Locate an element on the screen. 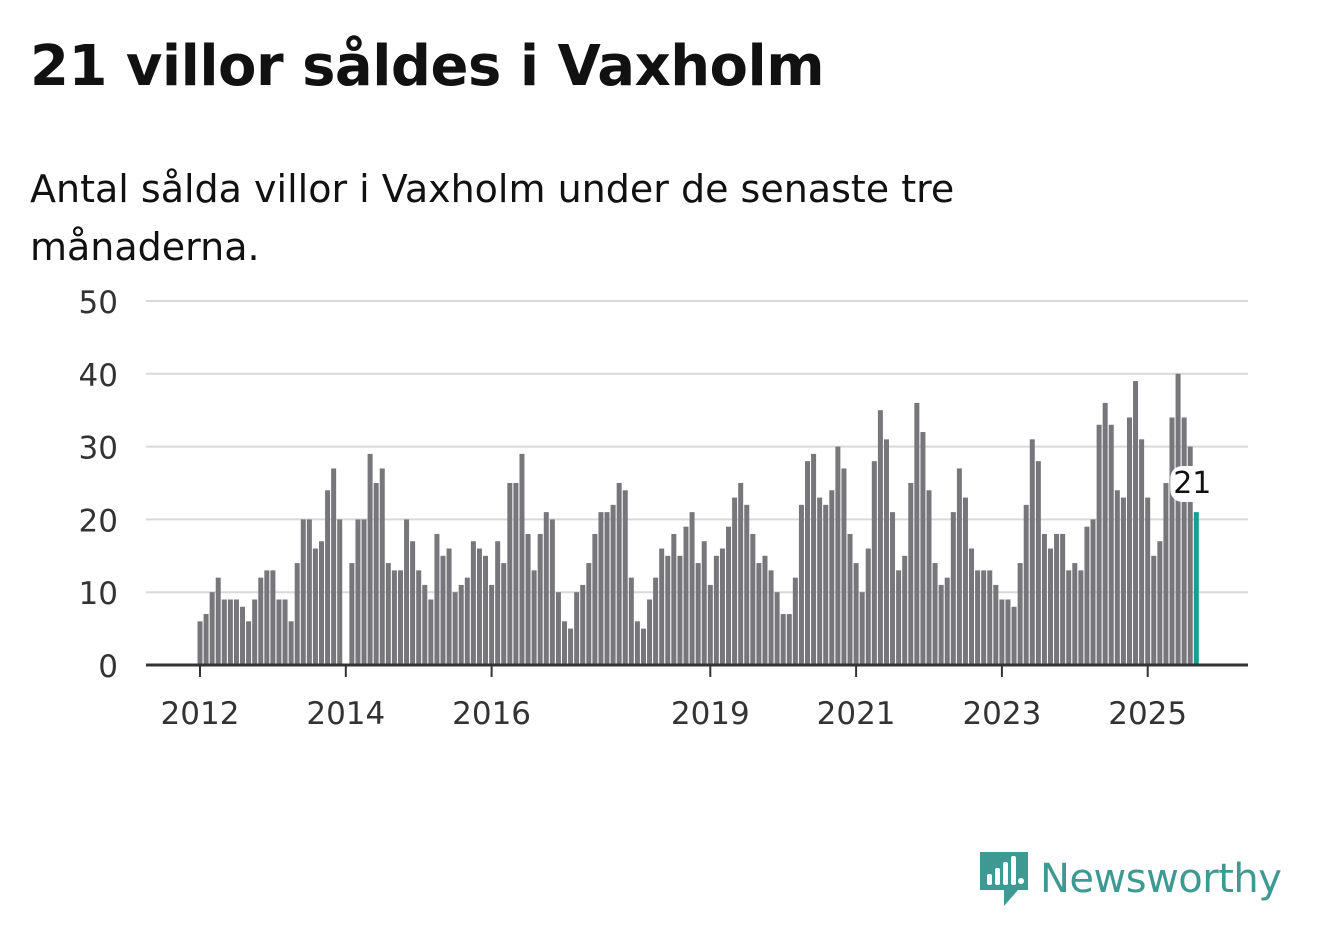 This screenshot has height=939, width=1322. y-tick-label: 30 is located at coordinates (98, 449).